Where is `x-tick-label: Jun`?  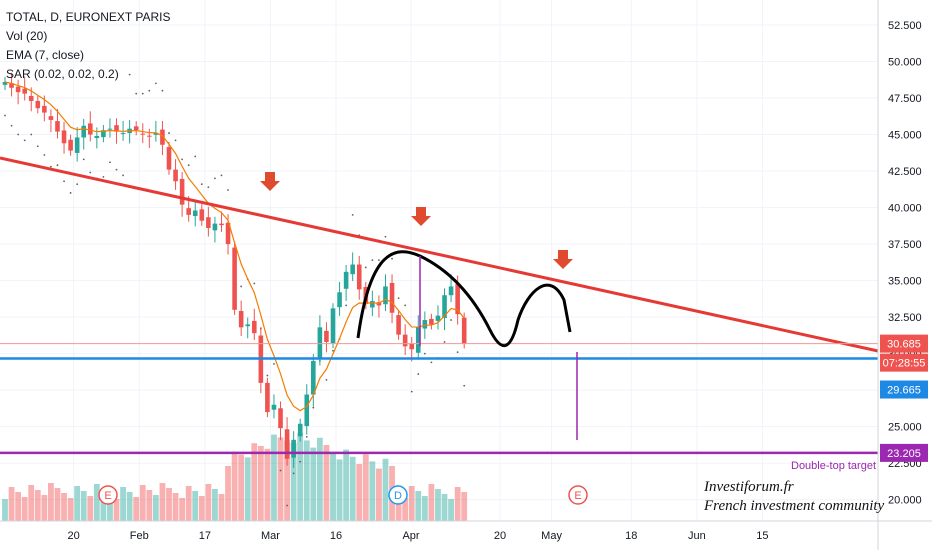 x-tick-label: Jun is located at coordinates (697, 536).